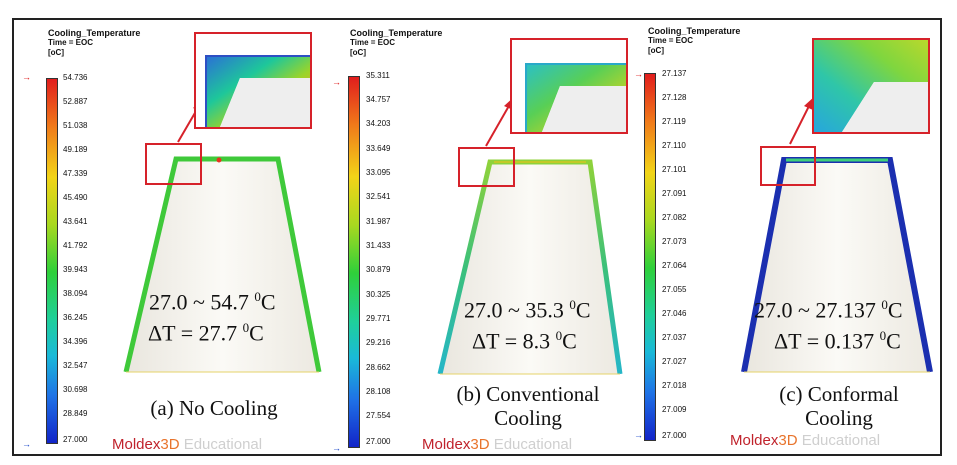  What do you see at coordinates (378, 318) in the screenshot?
I see `scale-tick: 29.771` at bounding box center [378, 318].